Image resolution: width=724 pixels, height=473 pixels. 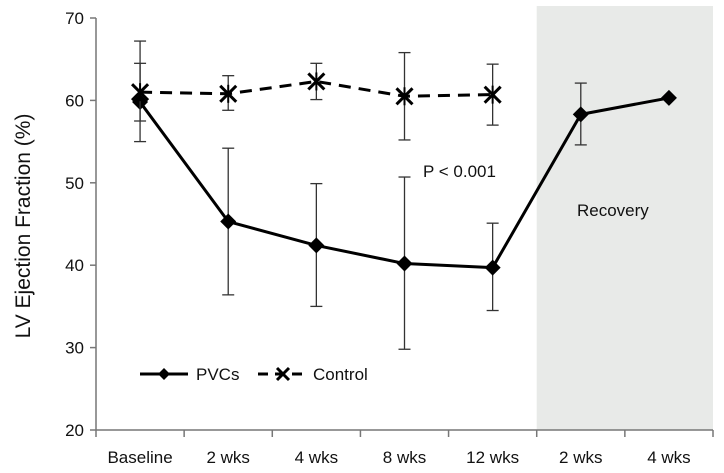 What do you see at coordinates (164, 374) in the screenshot?
I see `legend-pvcs-marker` at bounding box center [164, 374].